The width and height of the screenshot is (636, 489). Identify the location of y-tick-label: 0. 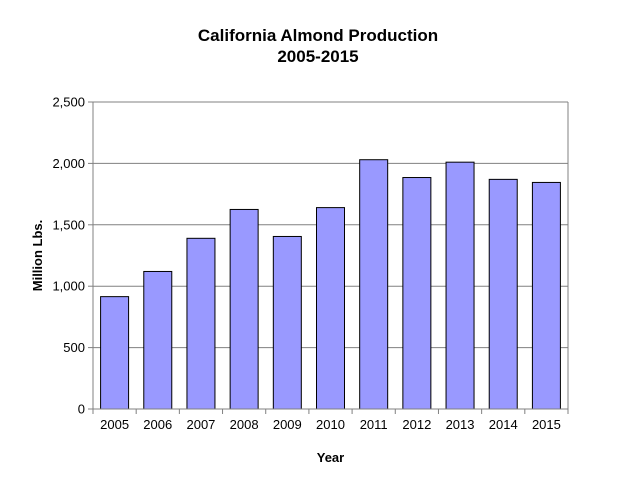
(81, 409).